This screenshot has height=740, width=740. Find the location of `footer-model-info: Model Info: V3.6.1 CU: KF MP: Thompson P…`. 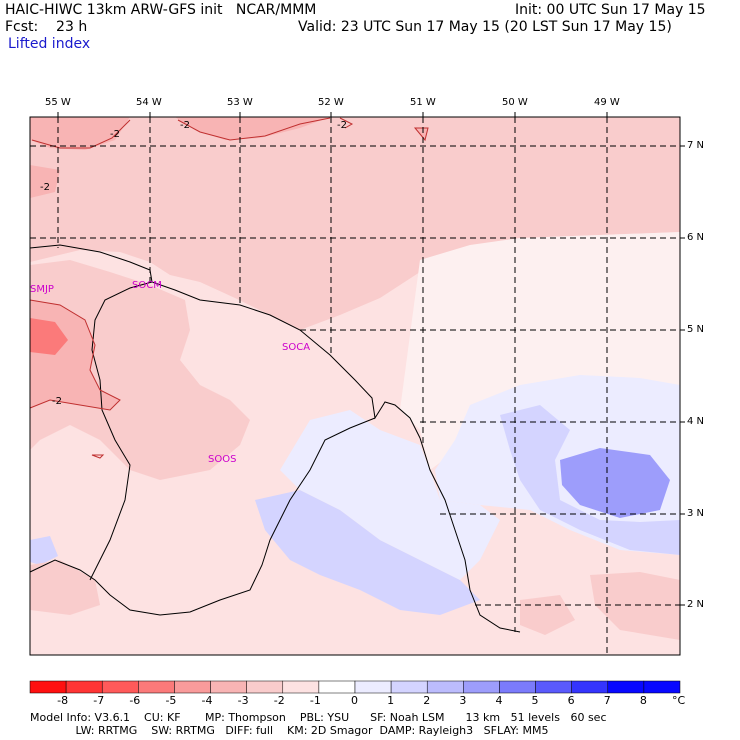

footer-model-info: Model Info: V3.6.1 CU: KF MP: Thompson P… is located at coordinates (318, 717).